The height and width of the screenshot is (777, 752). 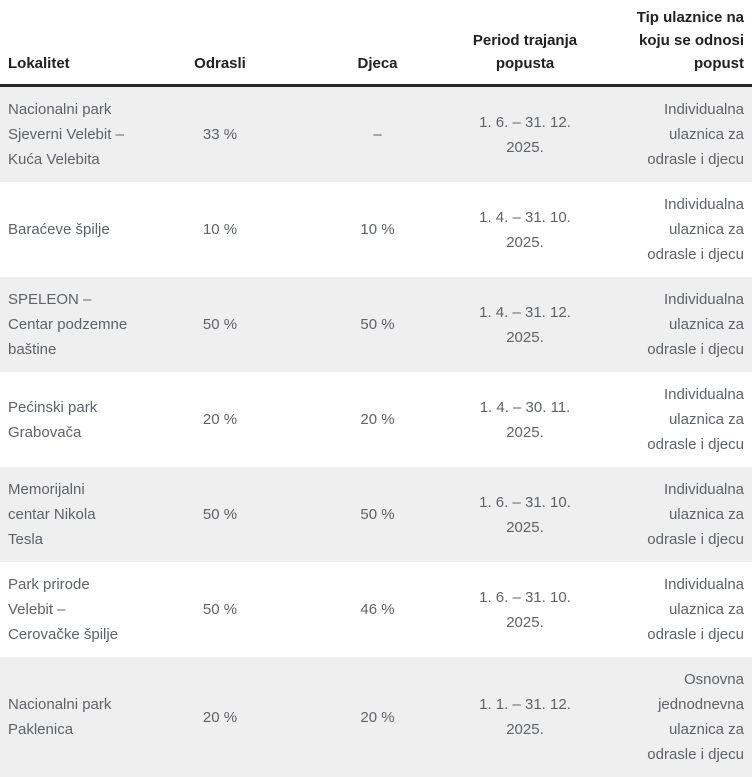 What do you see at coordinates (68, 717) in the screenshot?
I see `lokalitet-text: Nacionalni park Paklenica` at bounding box center [68, 717].